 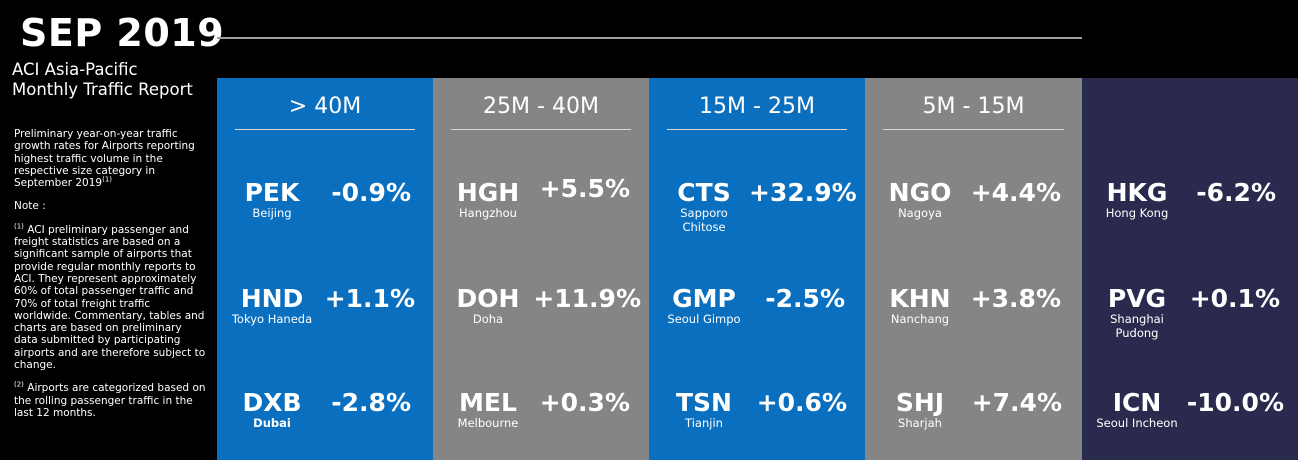 I want to click on airport-cell: HGH Hangzhou +5.5%, so click(x=541, y=205).